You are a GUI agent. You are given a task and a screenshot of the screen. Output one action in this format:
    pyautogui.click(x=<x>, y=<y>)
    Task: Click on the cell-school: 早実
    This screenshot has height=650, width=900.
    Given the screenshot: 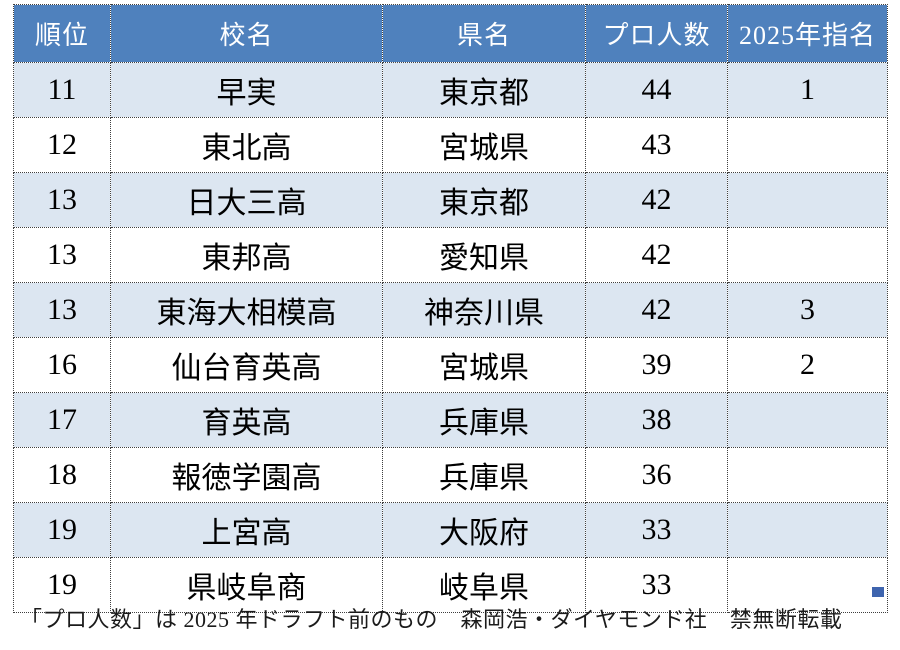 What is the action you would take?
    pyautogui.click(x=246, y=90)
    